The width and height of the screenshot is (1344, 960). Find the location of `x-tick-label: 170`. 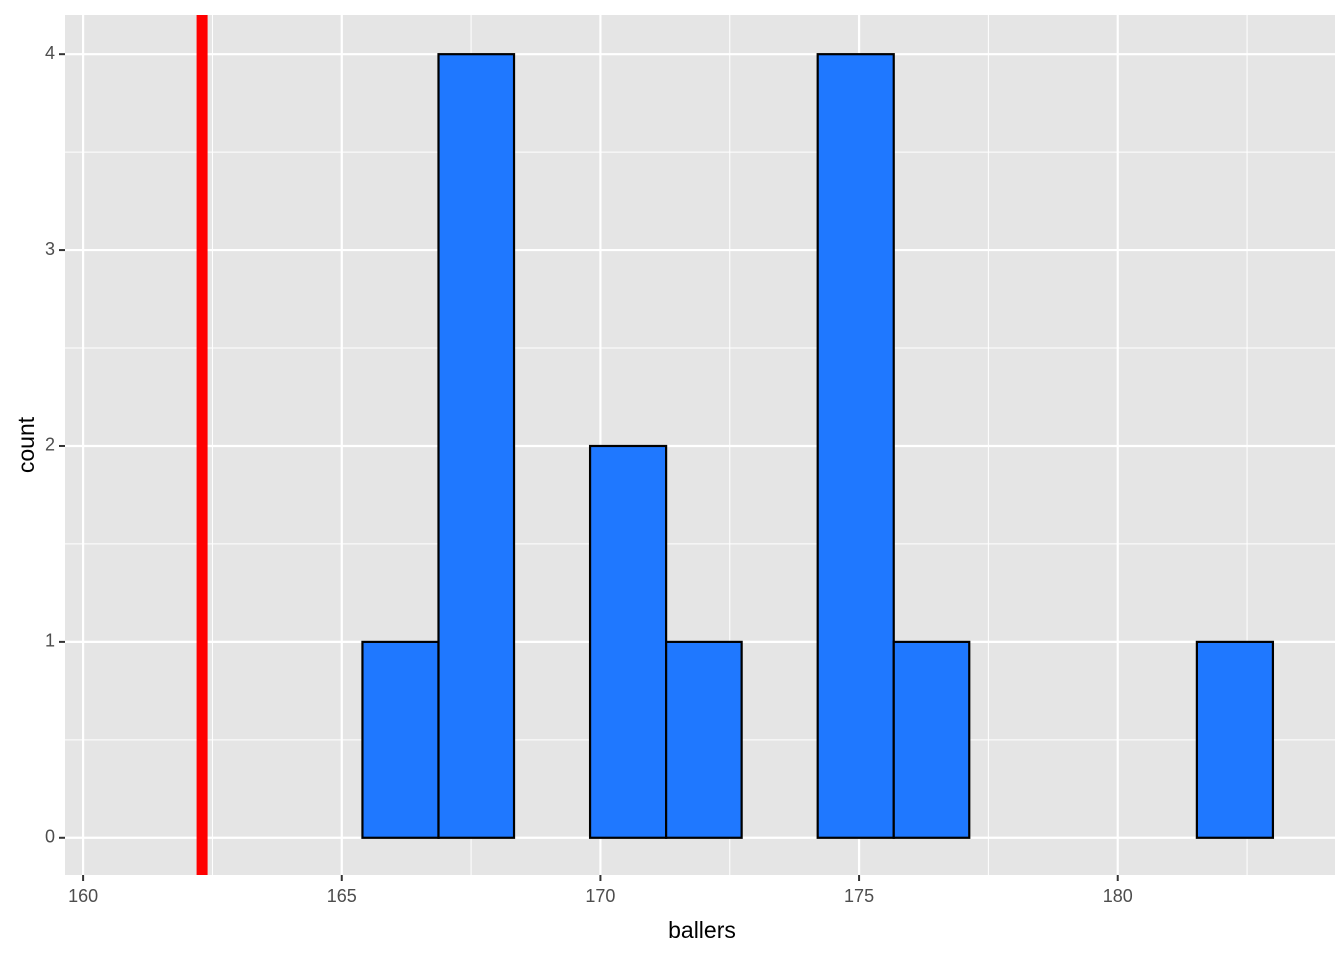

x-tick-label: 170 is located at coordinates (600, 896).